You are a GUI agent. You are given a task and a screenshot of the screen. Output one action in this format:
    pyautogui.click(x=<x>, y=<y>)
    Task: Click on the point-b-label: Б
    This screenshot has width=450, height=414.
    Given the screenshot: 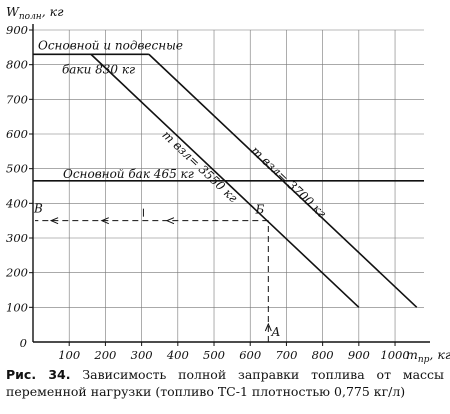 What is the action you would take?
    pyautogui.click(x=259, y=210)
    